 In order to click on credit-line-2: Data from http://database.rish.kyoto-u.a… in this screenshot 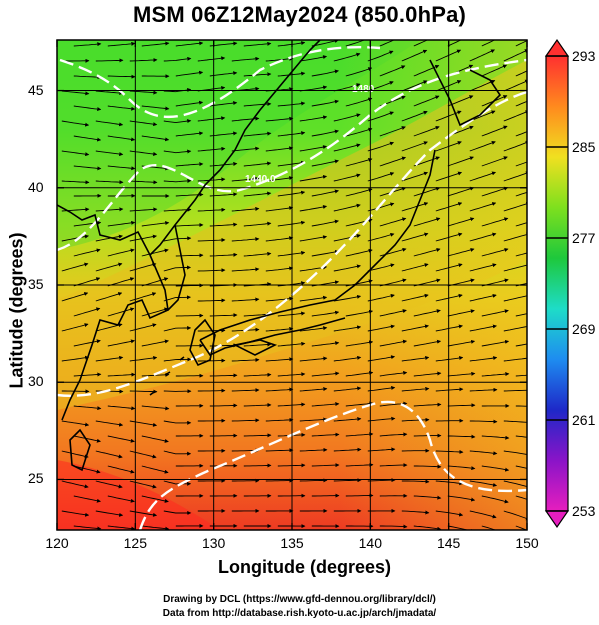, I will do `click(299, 613)`.